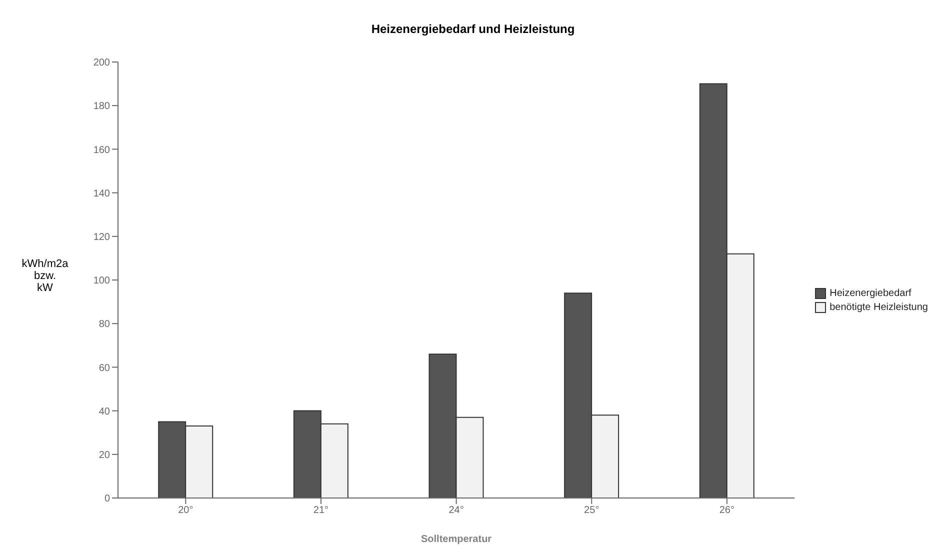 The height and width of the screenshot is (559, 948). Describe the element at coordinates (104, 368) in the screenshot. I see `y-tick-label: 60` at that location.